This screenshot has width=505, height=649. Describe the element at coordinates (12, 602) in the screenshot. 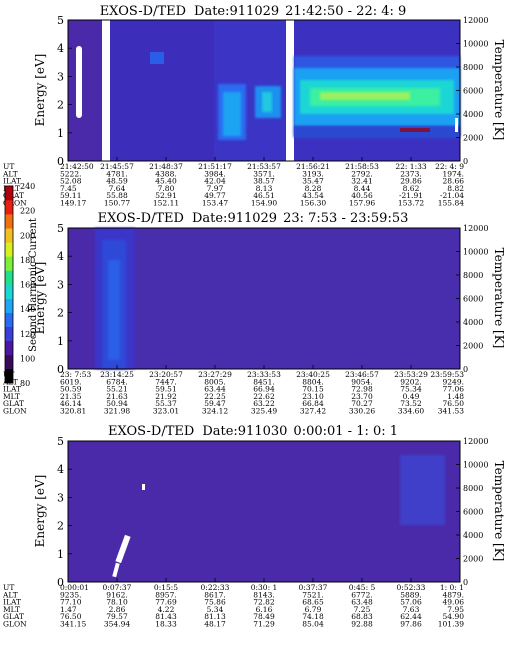

I see `panel-3-row-label: ILAT` at that location.